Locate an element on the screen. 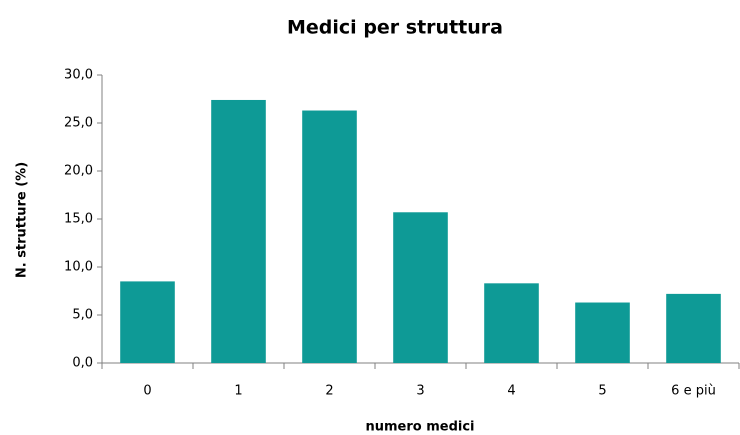 This screenshot has width=740, height=435. x-tick-label: 4 is located at coordinates (511, 391).